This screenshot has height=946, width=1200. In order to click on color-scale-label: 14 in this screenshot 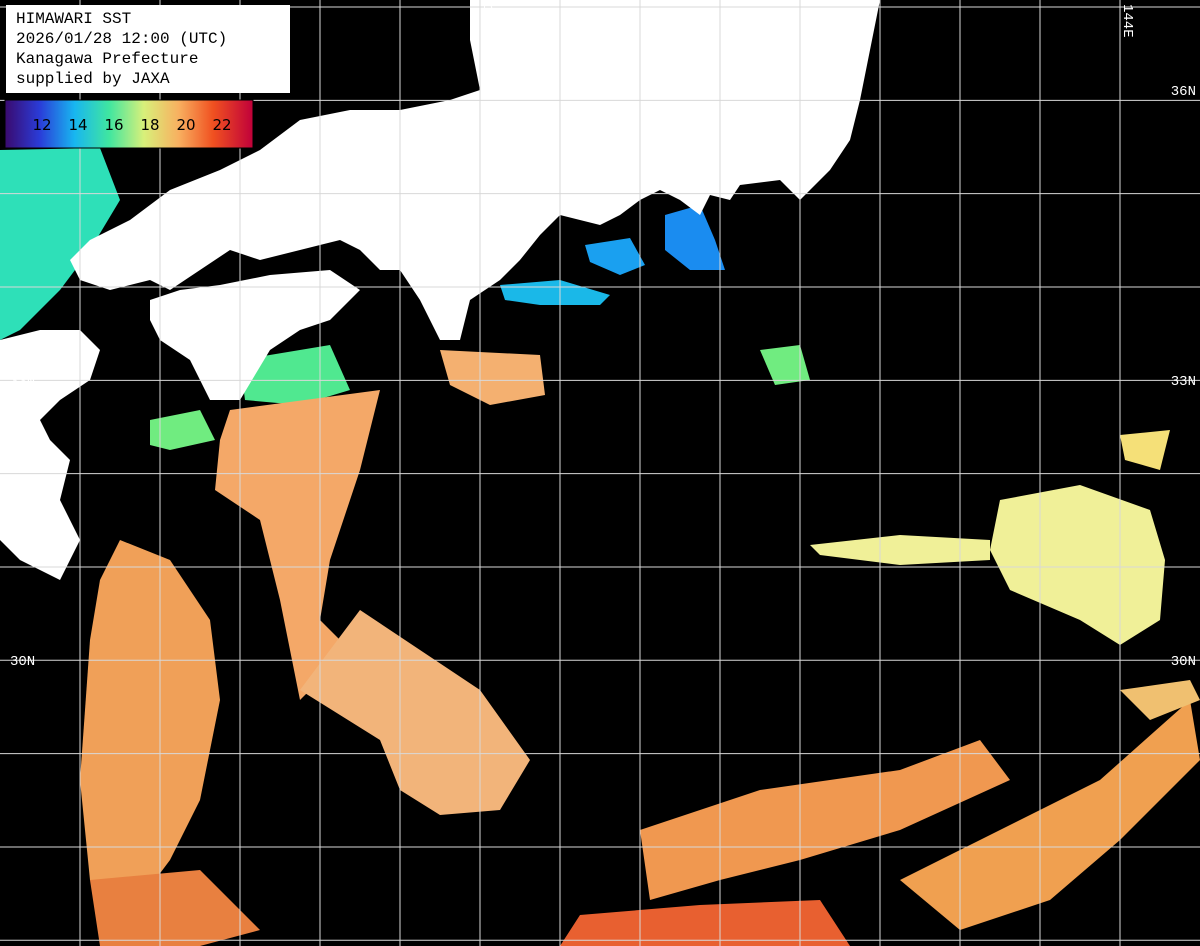, I will do `click(77, 125)`.